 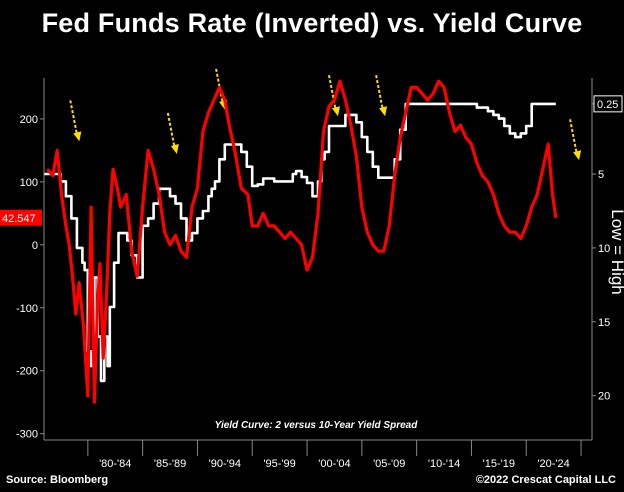 What do you see at coordinates (27, 435) in the screenshot?
I see `left-tick-label: -300` at bounding box center [27, 435].